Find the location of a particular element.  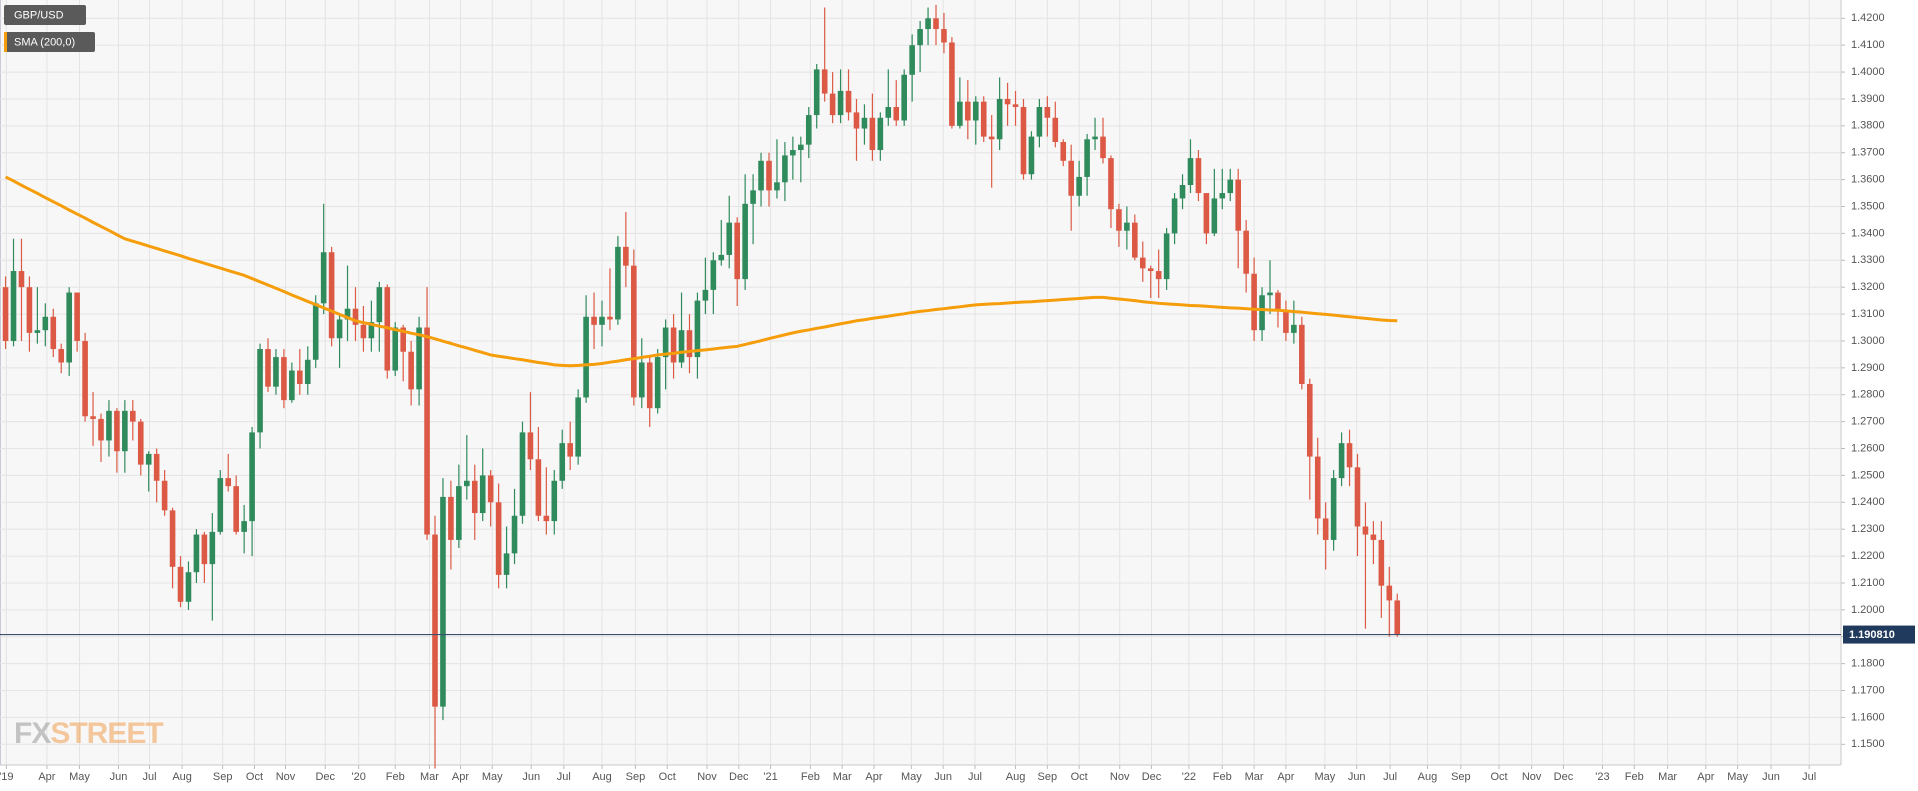

legend-label: GBP/USD is located at coordinates (39, 15).